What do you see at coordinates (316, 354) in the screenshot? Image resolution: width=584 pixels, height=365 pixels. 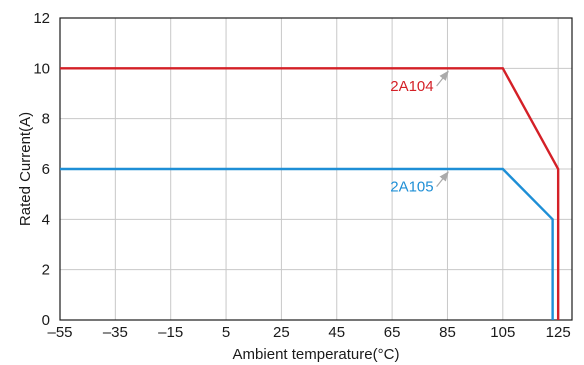 I see `x-axis-label: Ambient temperature(°C)` at bounding box center [316, 354].